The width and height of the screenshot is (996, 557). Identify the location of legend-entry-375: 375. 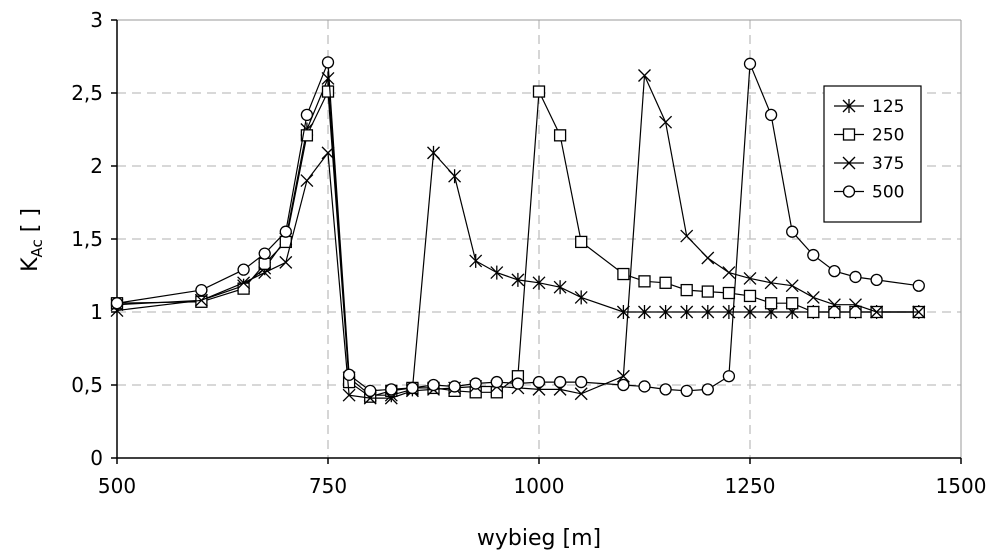
(869, 164).